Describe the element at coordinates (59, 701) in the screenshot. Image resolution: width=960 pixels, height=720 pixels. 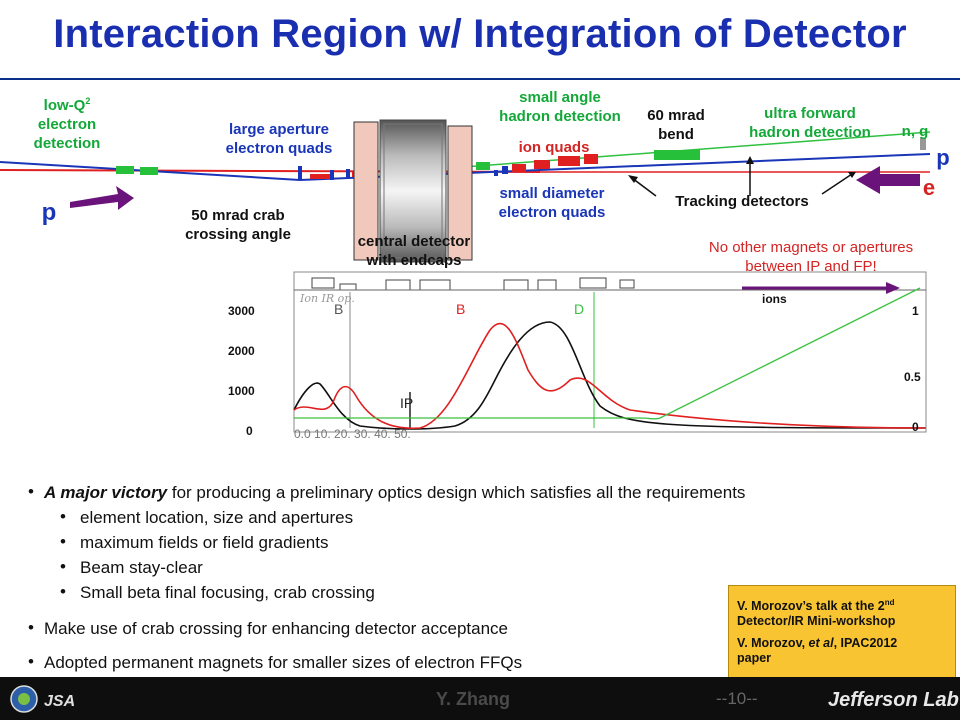
I see `svg-text: JSA` at that location.